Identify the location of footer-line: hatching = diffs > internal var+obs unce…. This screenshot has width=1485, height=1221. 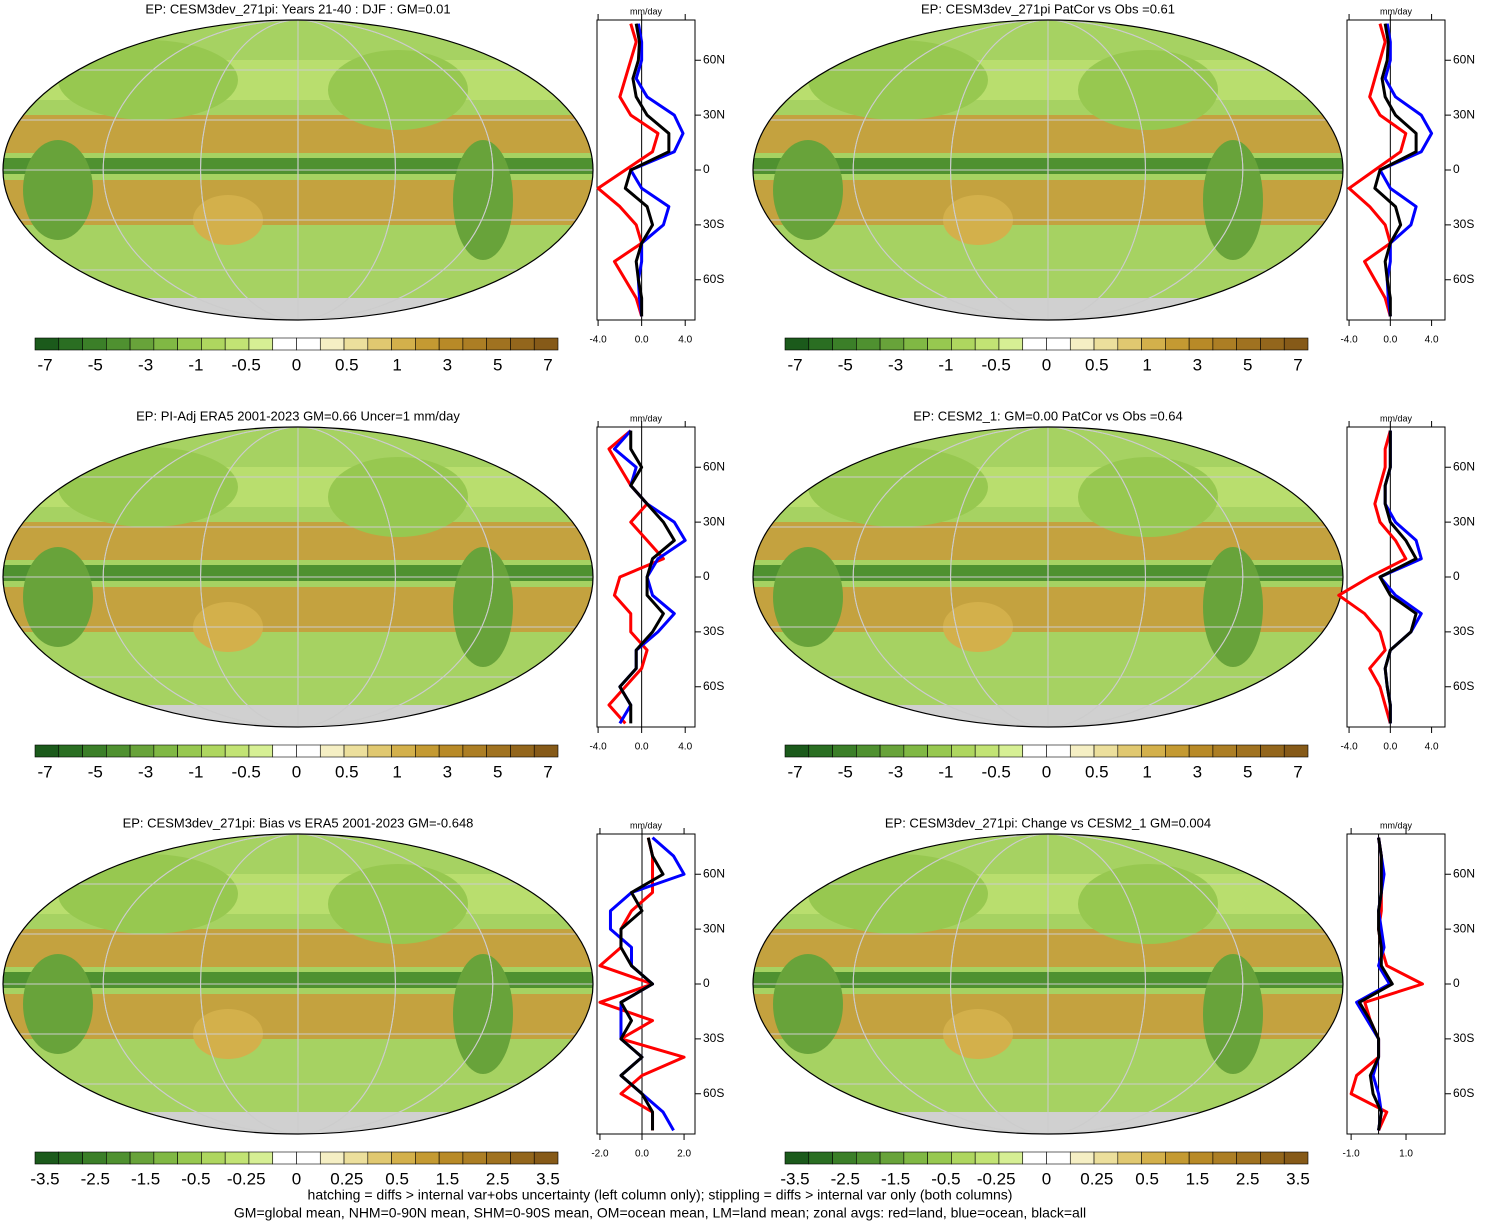
(660, 1195).